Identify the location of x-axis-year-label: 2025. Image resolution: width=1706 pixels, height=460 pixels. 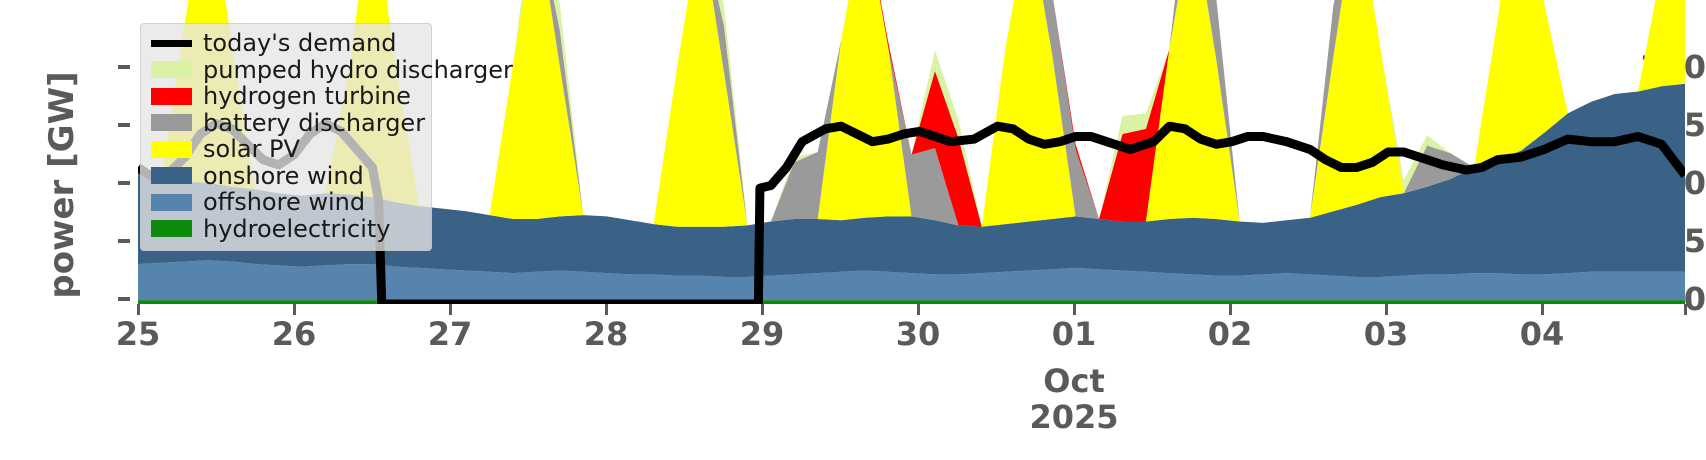
(1074, 417).